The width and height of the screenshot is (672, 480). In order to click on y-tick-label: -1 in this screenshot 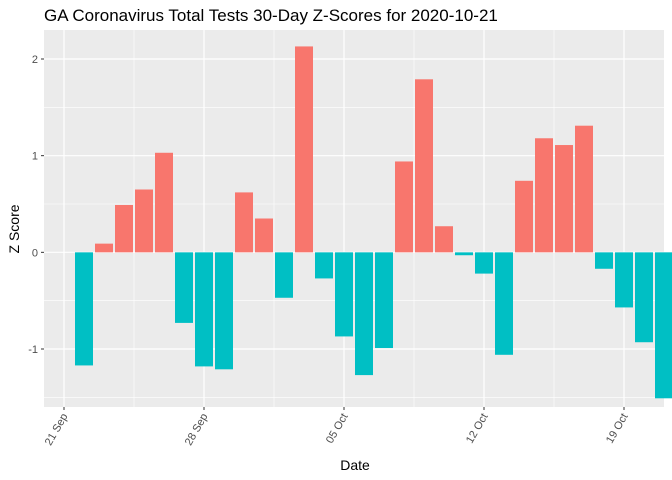, I will do `click(33, 350)`.